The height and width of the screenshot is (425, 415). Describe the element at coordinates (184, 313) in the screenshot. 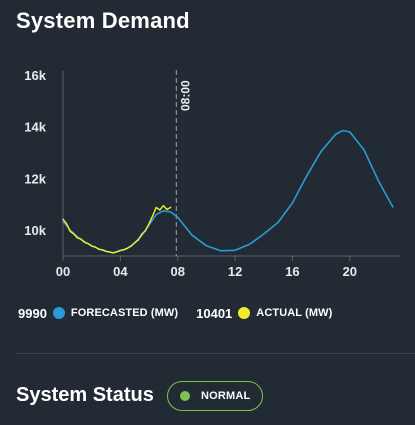

I see `chart-legend: 9990 FORECASTED (MW) 10401 ACTUAL (MW)` at that location.